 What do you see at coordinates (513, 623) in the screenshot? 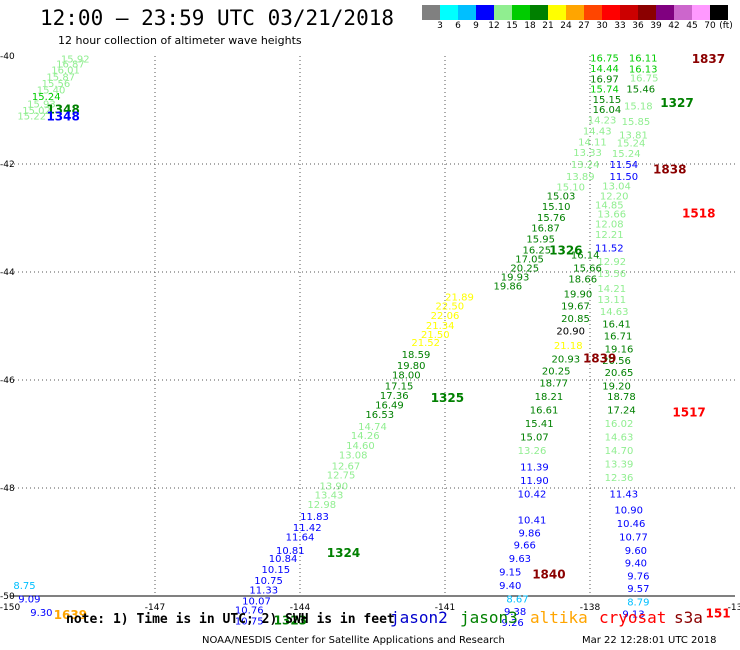
I see `data-point: 9.26` at bounding box center [513, 623].